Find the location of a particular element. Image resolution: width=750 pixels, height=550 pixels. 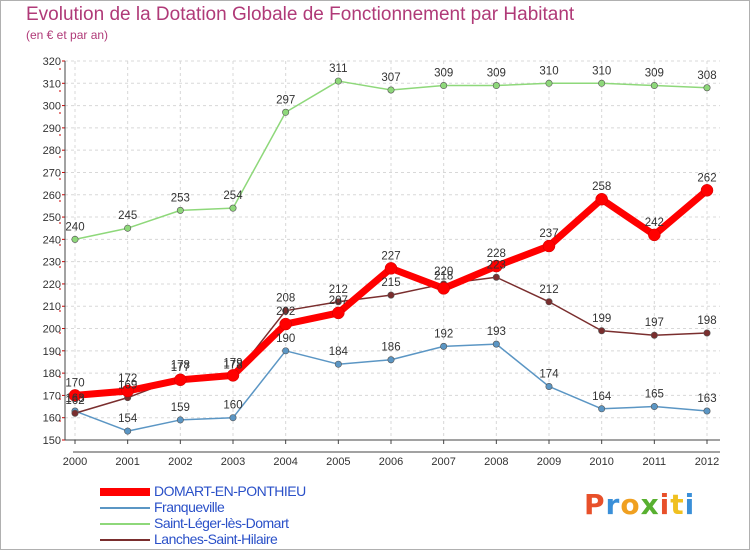

y-tick-label: 290 is located at coordinates (52, 129).